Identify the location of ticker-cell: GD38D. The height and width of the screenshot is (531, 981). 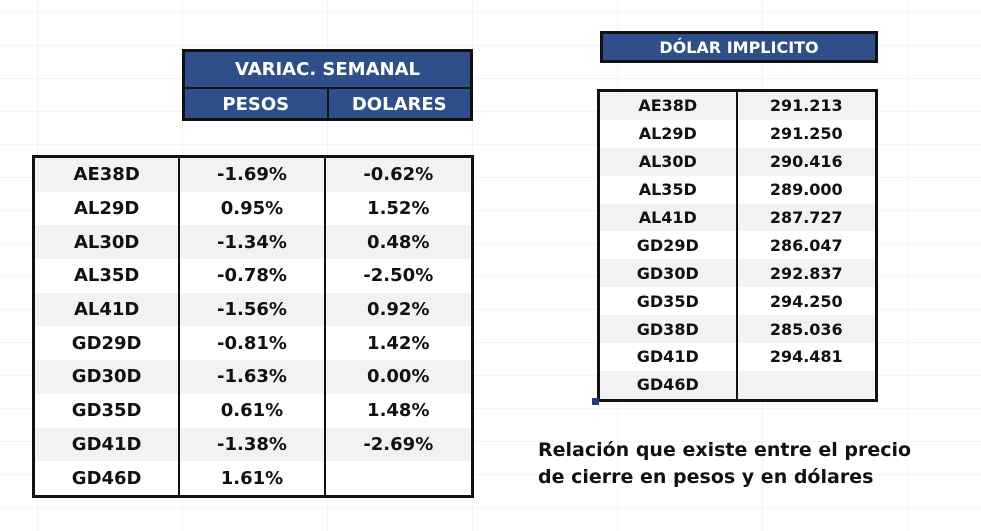
(669, 329).